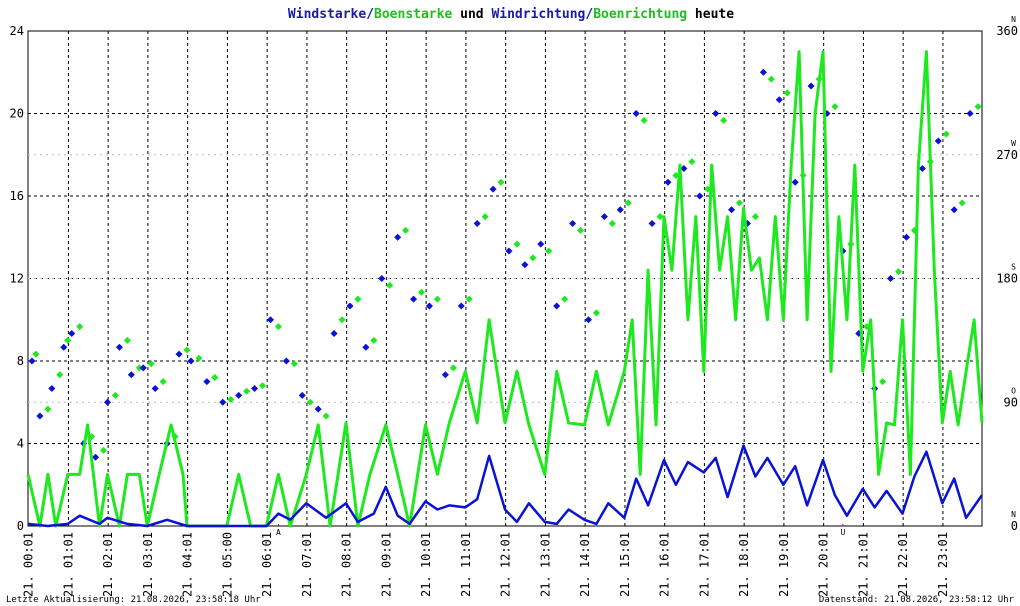  Describe the element at coordinates (68, 564) in the screenshot. I see `x-tick-label: 21. 01:01` at that location.